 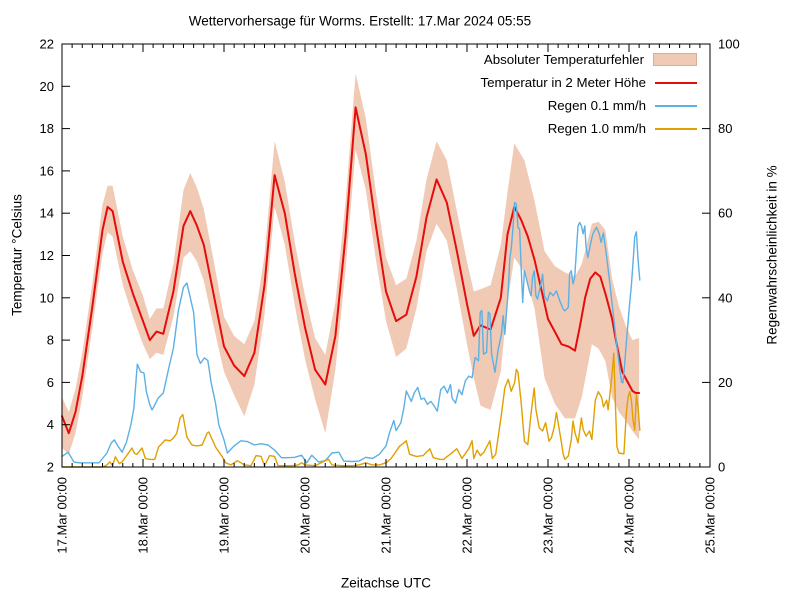 I want to click on legend-entry-rain-01: Regen 0.1 mm/h, so click(x=588, y=105).